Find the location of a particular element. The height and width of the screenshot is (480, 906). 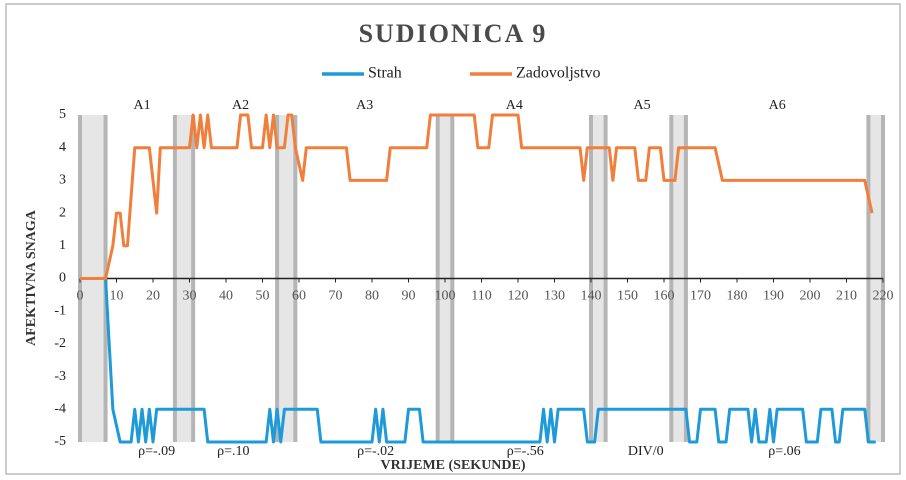

chart-title: SUDIONICA 9 is located at coordinates (453, 33).